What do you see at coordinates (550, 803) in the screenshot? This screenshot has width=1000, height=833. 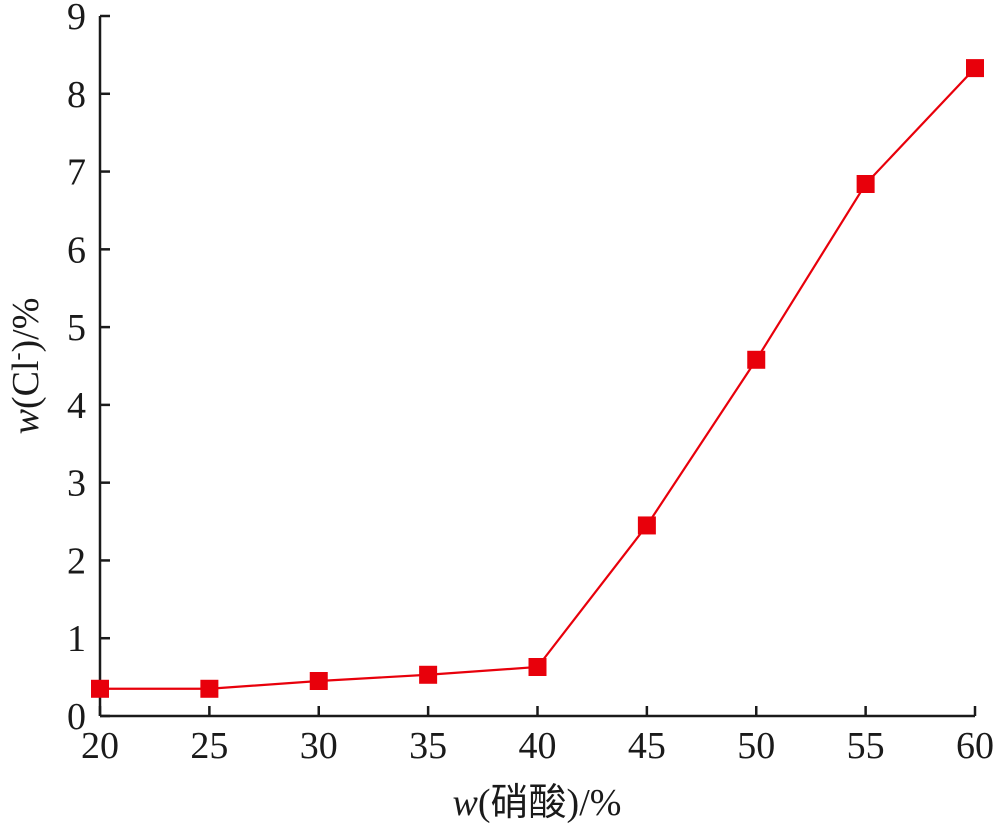 I see `x-axis-title-rest: (硝酸)/%` at bounding box center [550, 803].